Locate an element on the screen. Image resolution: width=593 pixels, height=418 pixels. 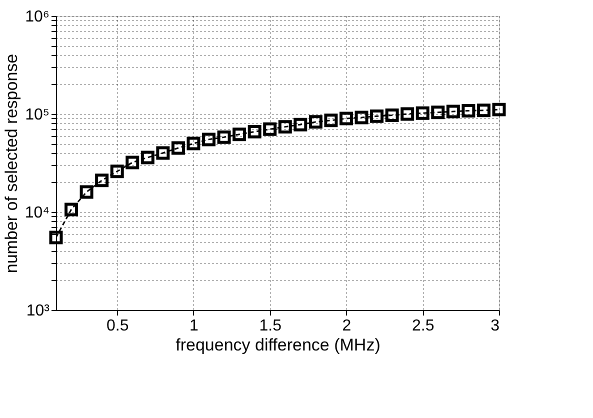
y-tick-label: 10⁶ is located at coordinates (37, 17).